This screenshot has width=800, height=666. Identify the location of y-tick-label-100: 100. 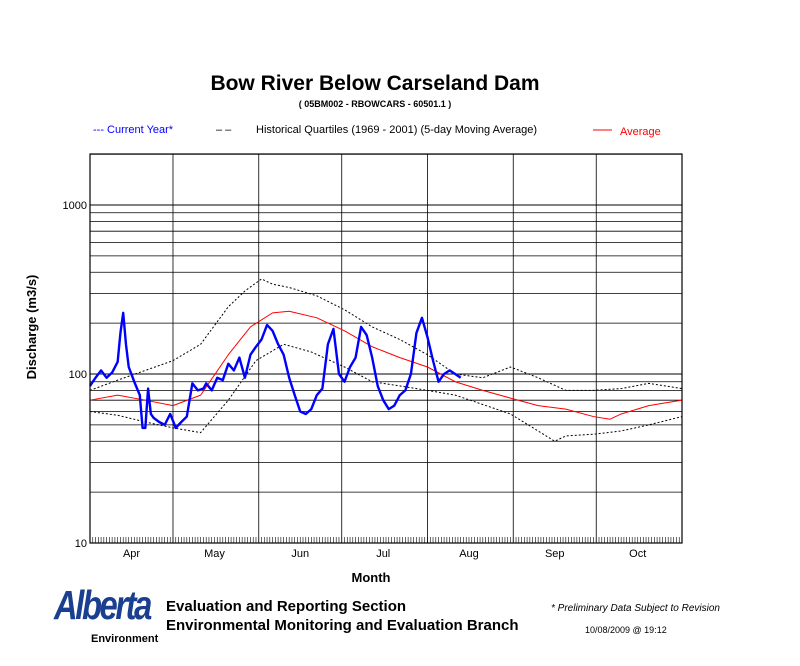
(78, 375).